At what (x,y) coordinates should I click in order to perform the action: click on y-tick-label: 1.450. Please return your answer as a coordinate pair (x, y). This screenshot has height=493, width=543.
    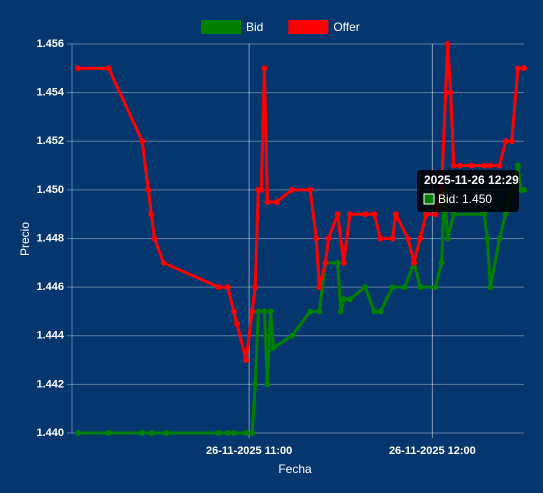
    Looking at the image, I should click on (50, 190).